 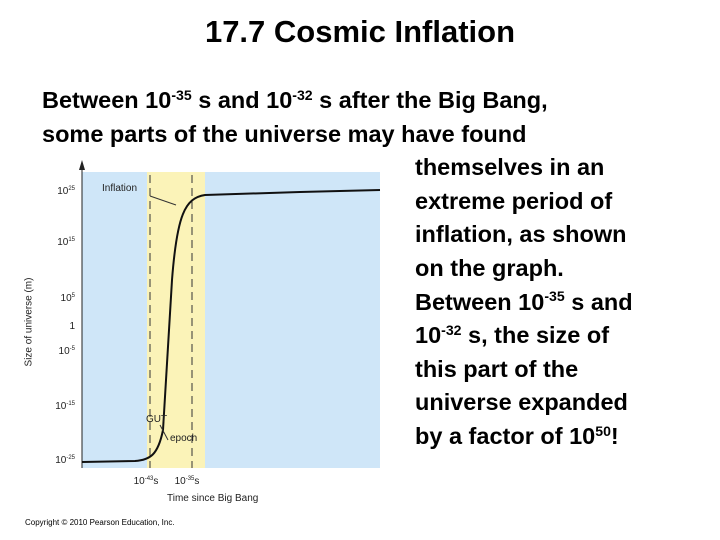 I want to click on text-run: by a factor of 10, so click(x=505, y=436).